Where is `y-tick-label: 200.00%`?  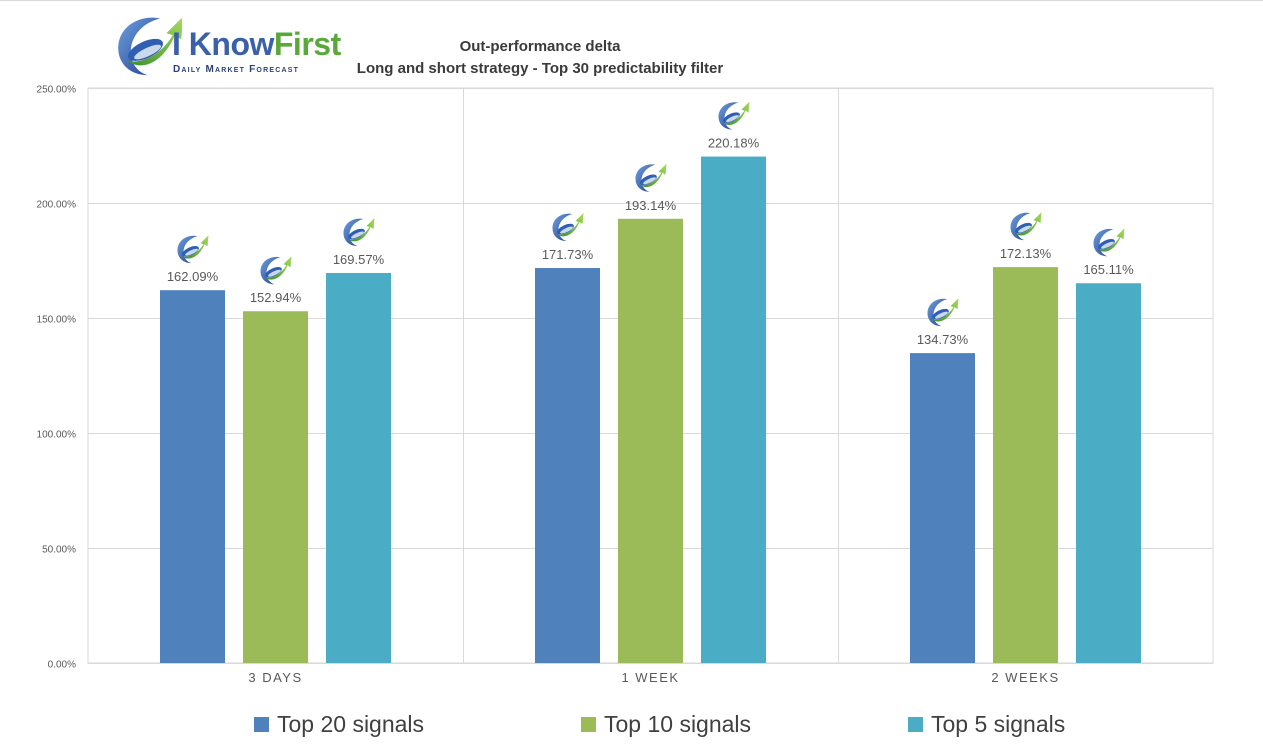
y-tick-label: 200.00% is located at coordinates (57, 205).